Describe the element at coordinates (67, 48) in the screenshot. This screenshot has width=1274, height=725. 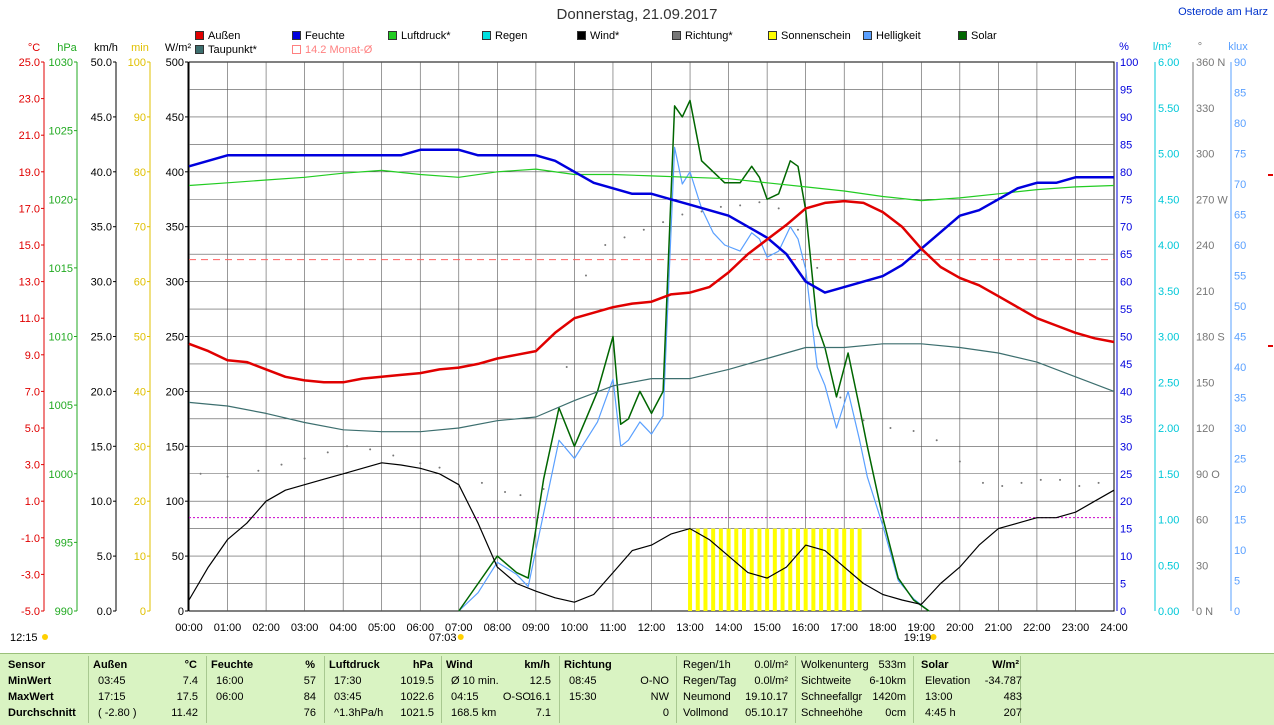
I see `hpa-unit-label: hPa` at that location.